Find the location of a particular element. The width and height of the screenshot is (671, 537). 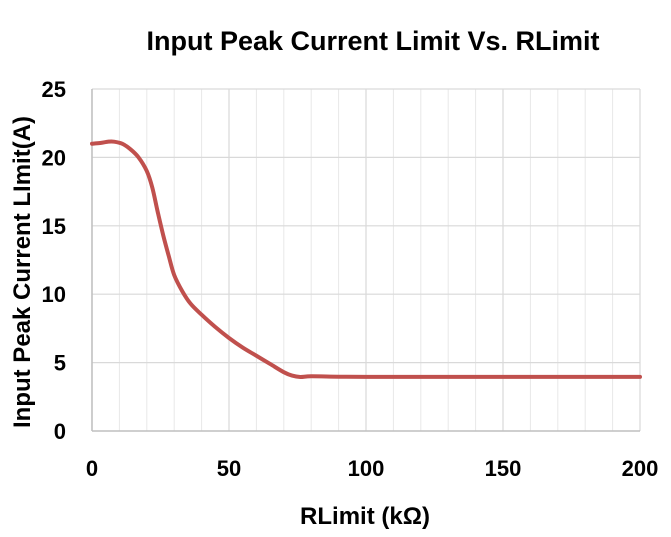

chart-title: Input Peak Current Limit Vs. RLimit is located at coordinates (372, 41).